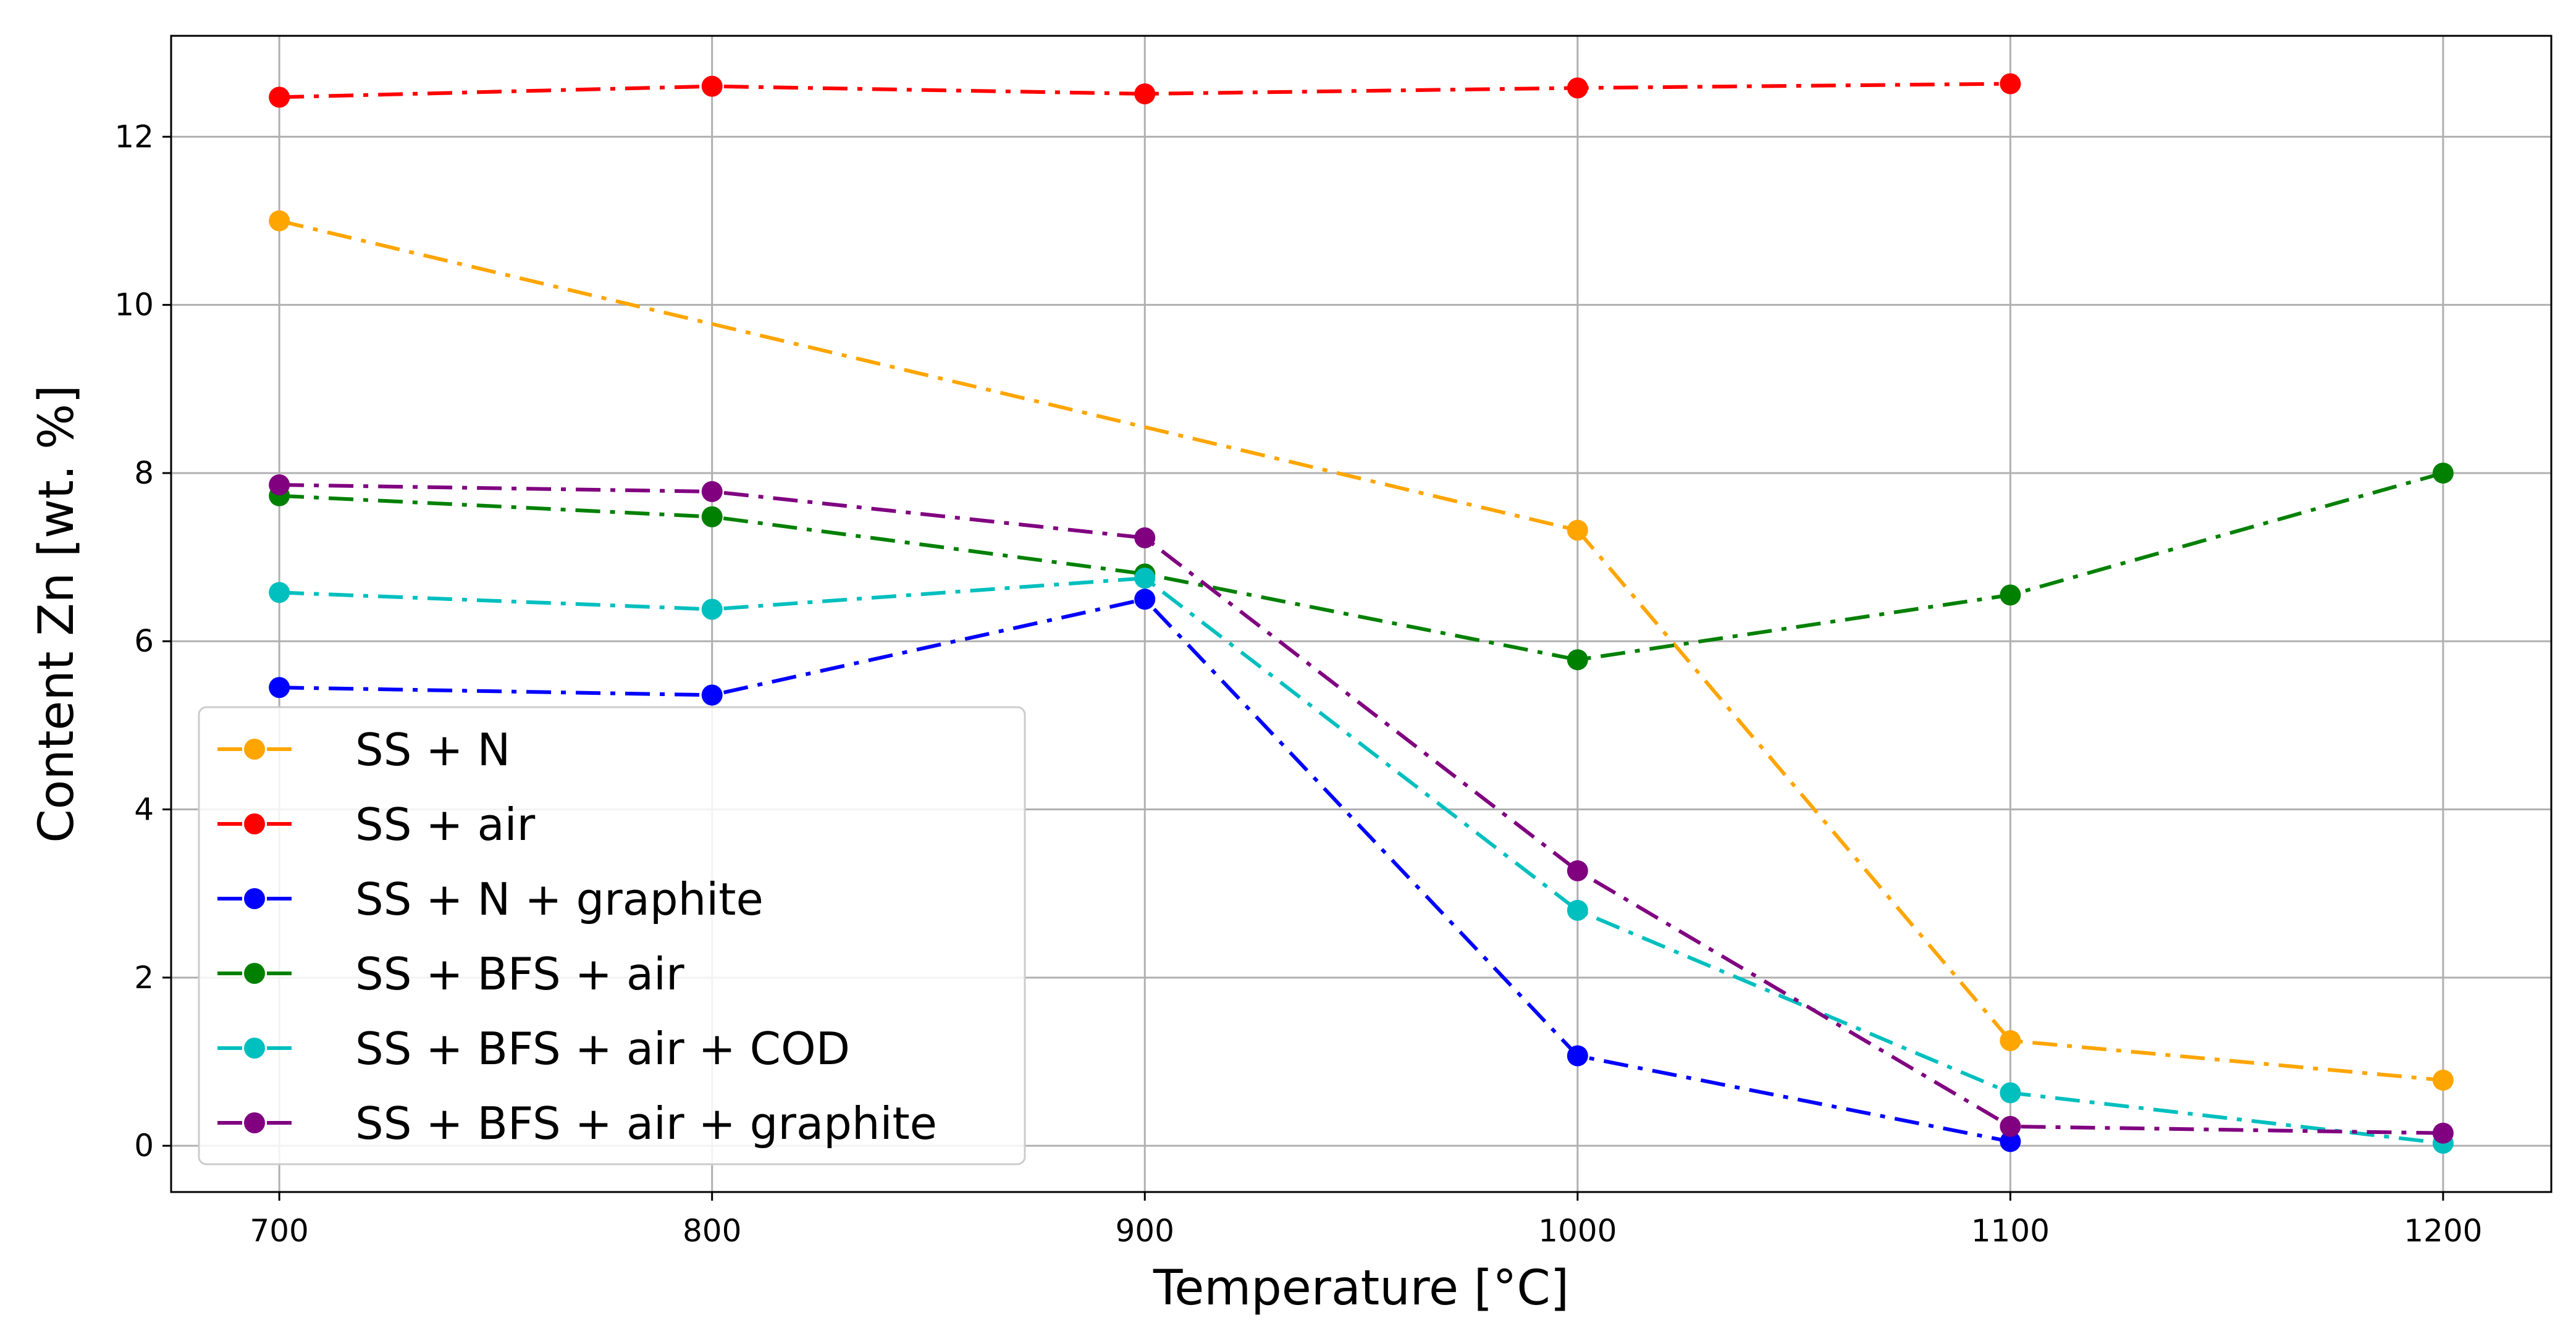  What do you see at coordinates (144, 978) in the screenshot?
I see `y-tick-label: 2` at bounding box center [144, 978].